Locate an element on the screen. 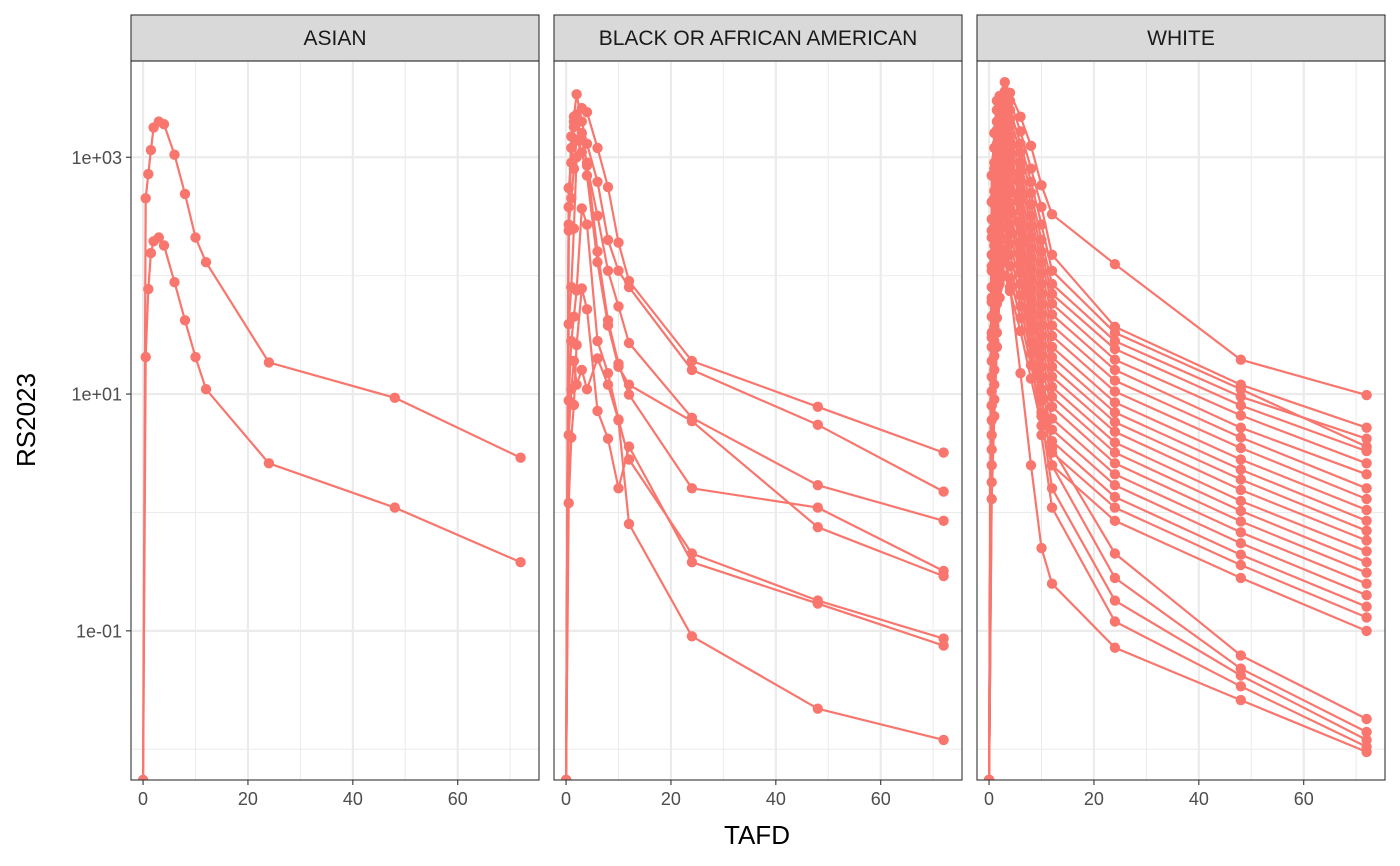 This screenshot has height=866, width=1400. y-axis: 1e-01 1e+01 1e+03 is located at coordinates (101, 394).